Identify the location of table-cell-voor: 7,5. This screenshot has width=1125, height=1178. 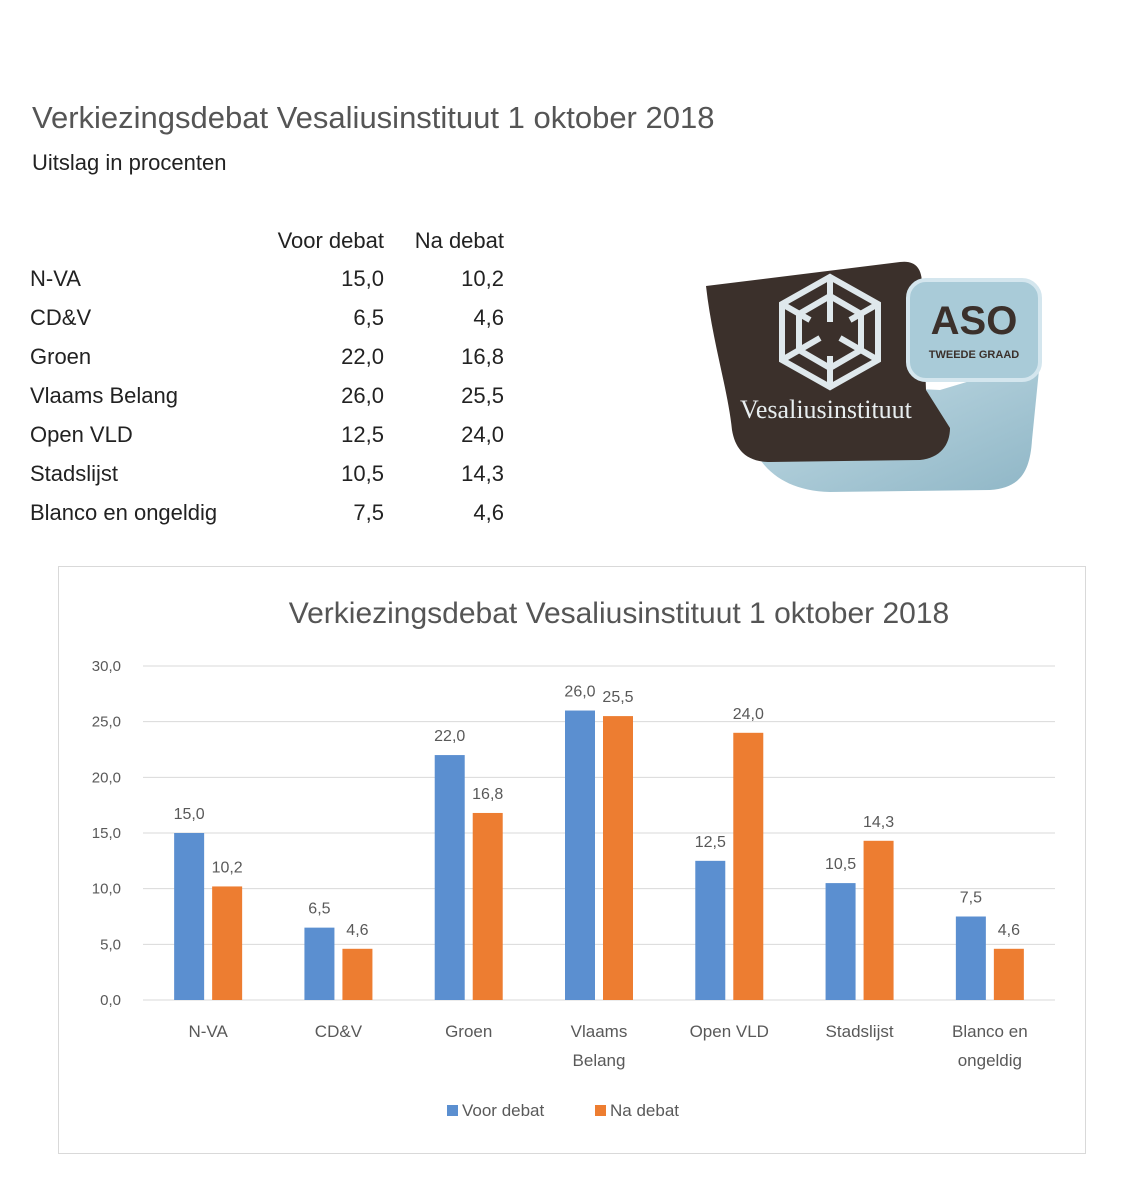
(368, 512).